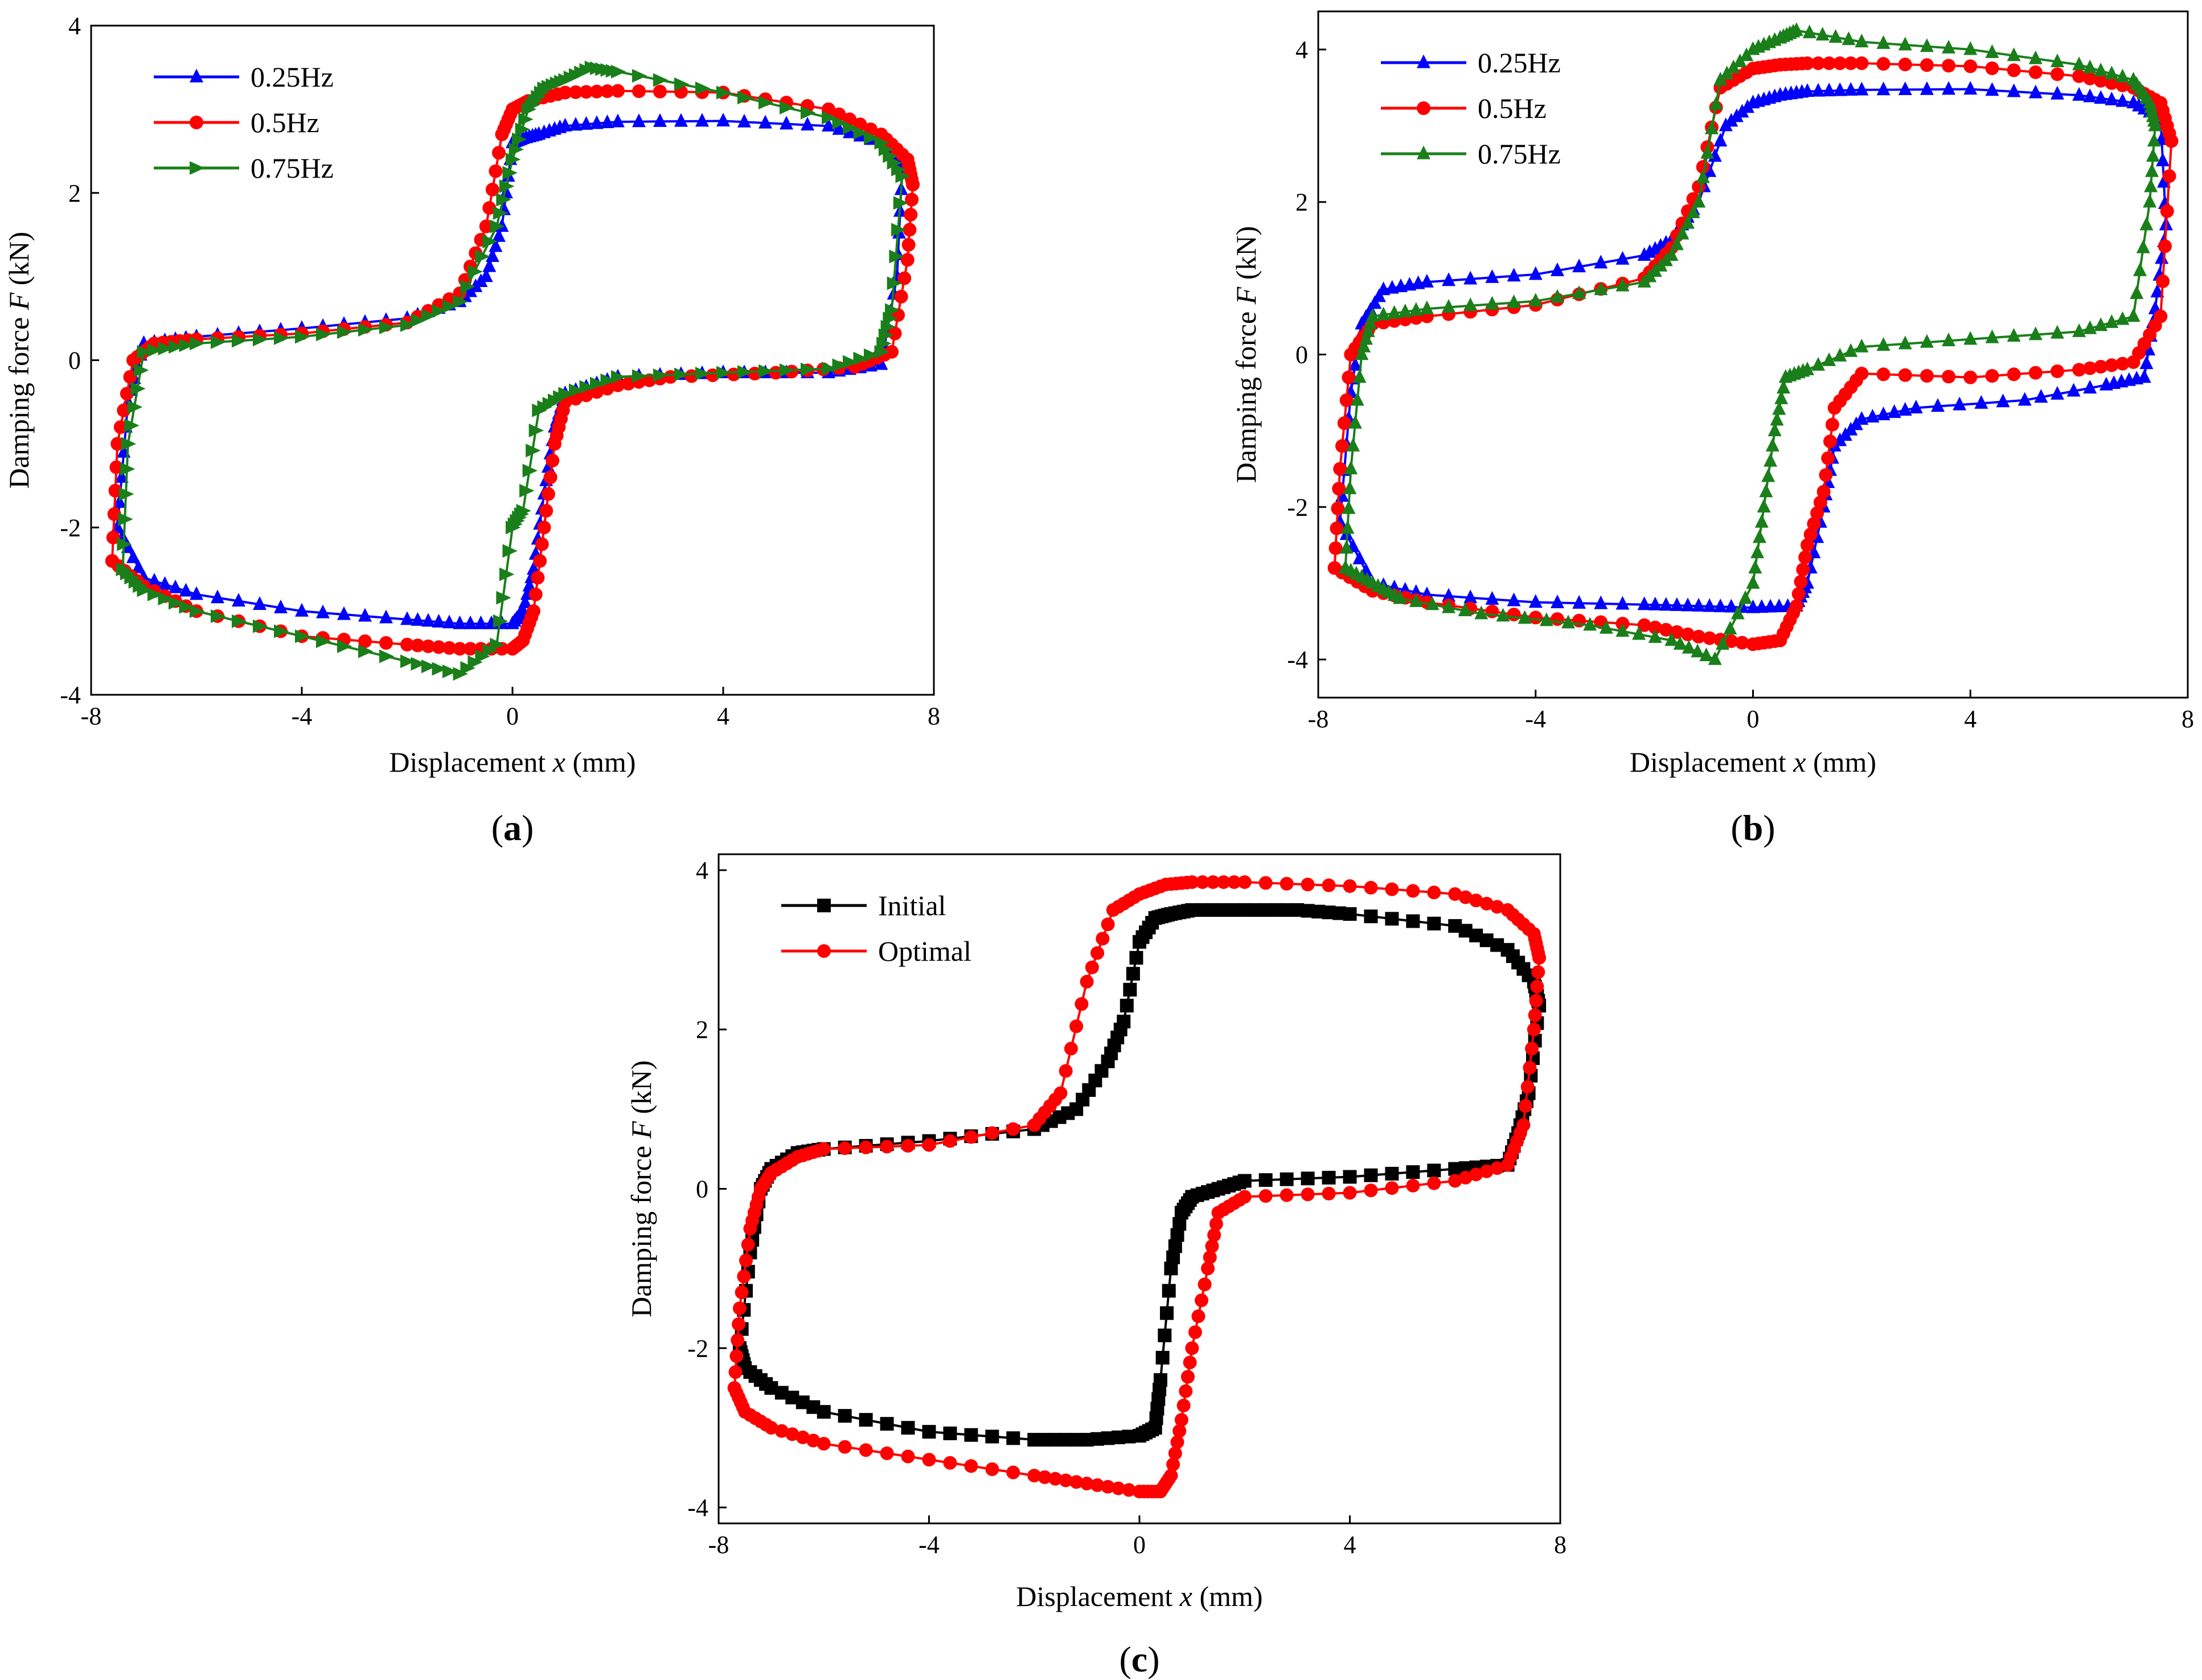  What do you see at coordinates (1302, 50) in the screenshot?
I see `y-tick-label: 4` at bounding box center [1302, 50].